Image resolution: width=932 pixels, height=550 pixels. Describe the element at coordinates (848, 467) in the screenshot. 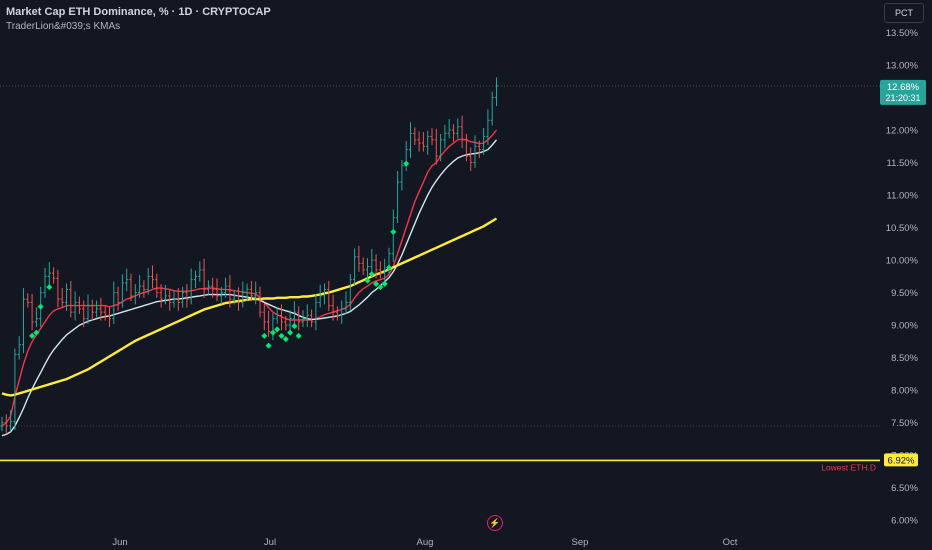

I see `lowest-line-label: Lowest ETH.D` at that location.